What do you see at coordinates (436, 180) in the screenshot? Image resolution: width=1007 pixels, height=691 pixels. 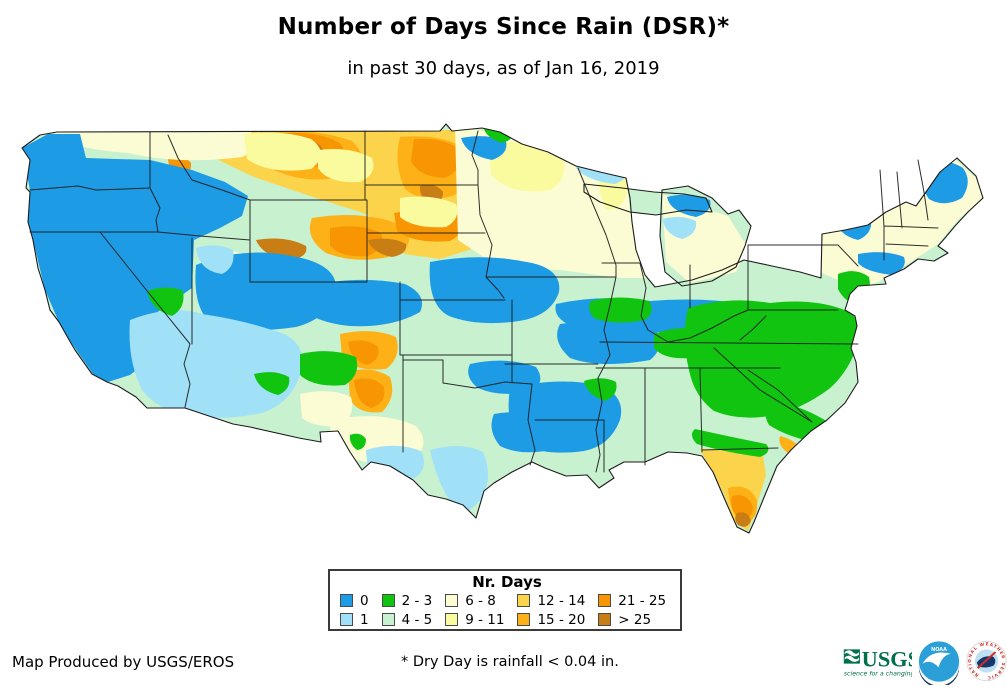 I see `regions-9-11-days` at bounding box center [436, 180].